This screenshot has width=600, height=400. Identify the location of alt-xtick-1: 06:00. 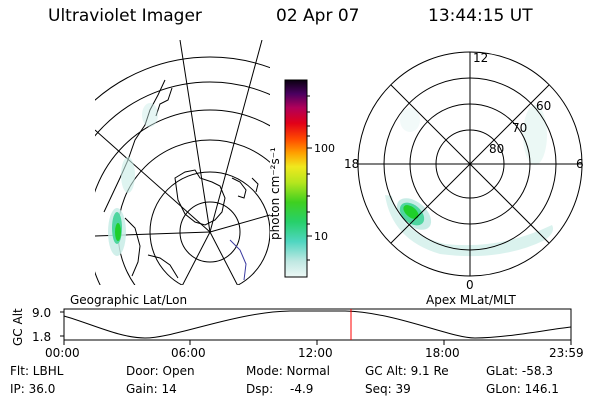
(188, 353).